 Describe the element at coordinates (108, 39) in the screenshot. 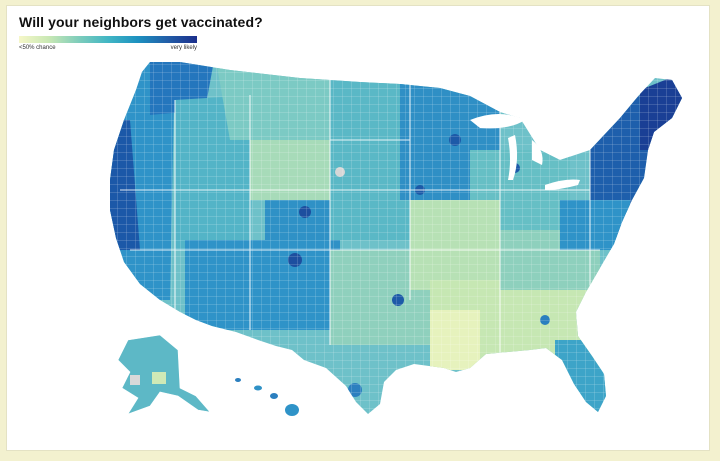

I see `legend-color-ramp` at that location.